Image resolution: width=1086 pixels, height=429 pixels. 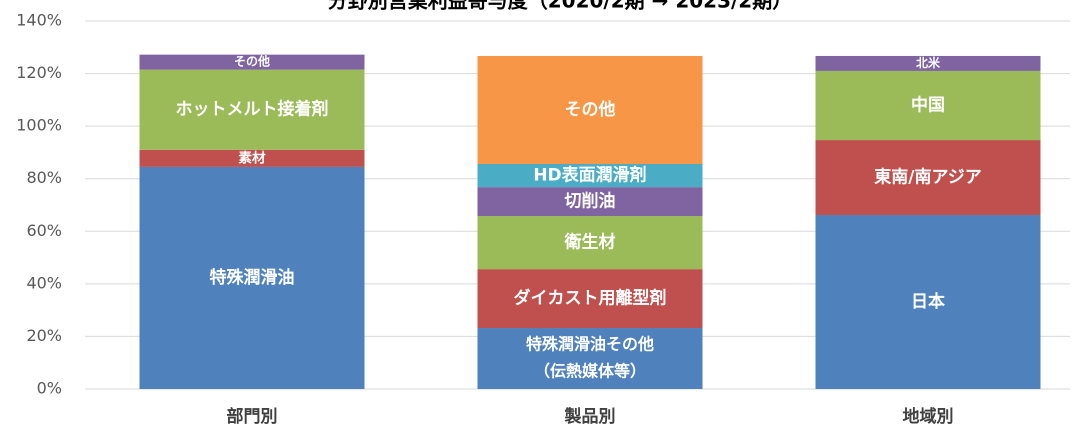 I want to click on segment-label: 中国, so click(x=928, y=105).